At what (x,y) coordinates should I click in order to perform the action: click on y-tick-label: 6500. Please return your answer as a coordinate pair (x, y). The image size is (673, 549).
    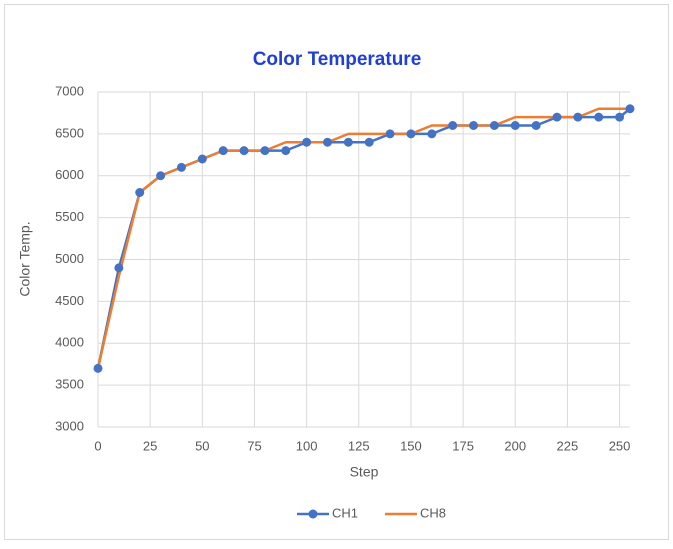
    Looking at the image, I should click on (69, 132).